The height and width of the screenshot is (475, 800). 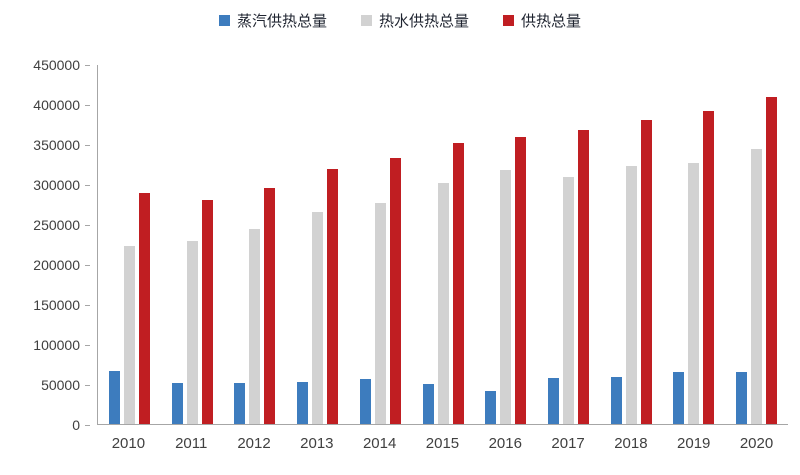 I want to click on bar-group-2016, so click(x=505, y=244).